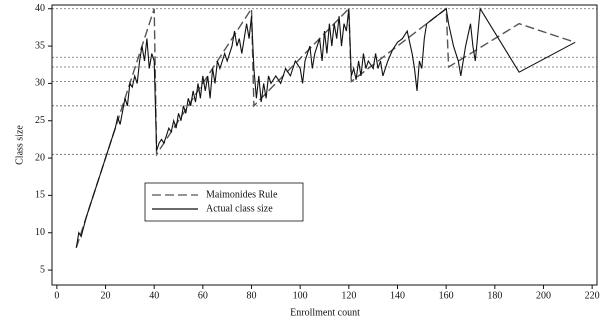 This screenshot has height=320, width=601. What do you see at coordinates (242, 194) in the screenshot?
I see `legend-label: Maimonides Rule` at bounding box center [242, 194].